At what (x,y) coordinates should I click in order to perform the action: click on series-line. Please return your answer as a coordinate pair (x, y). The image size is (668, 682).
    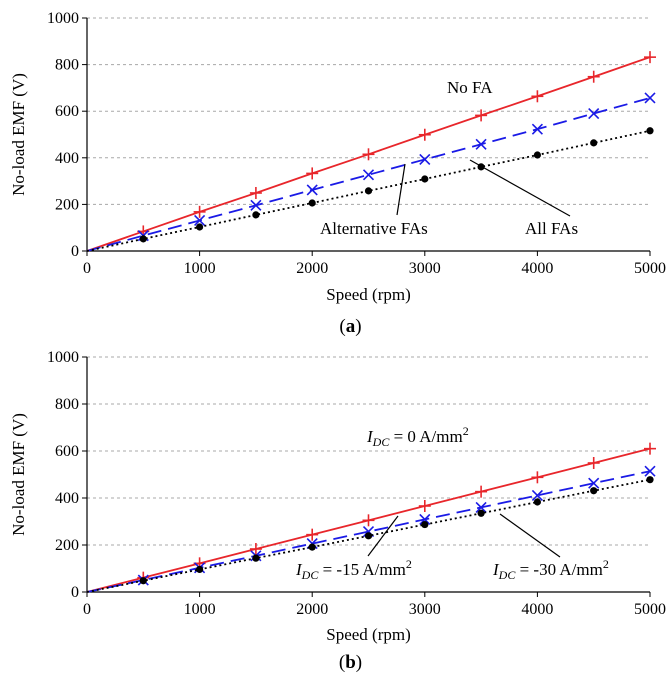
    Looking at the image, I should click on (368, 535).